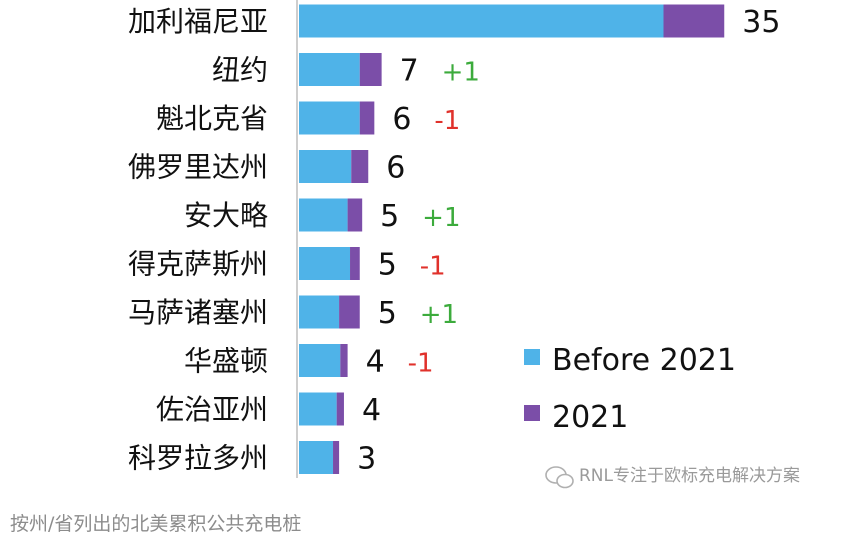 This screenshot has height=543, width=860. What do you see at coordinates (198, 21) in the screenshot?
I see `category-label: 加利福尼亚` at bounding box center [198, 21].